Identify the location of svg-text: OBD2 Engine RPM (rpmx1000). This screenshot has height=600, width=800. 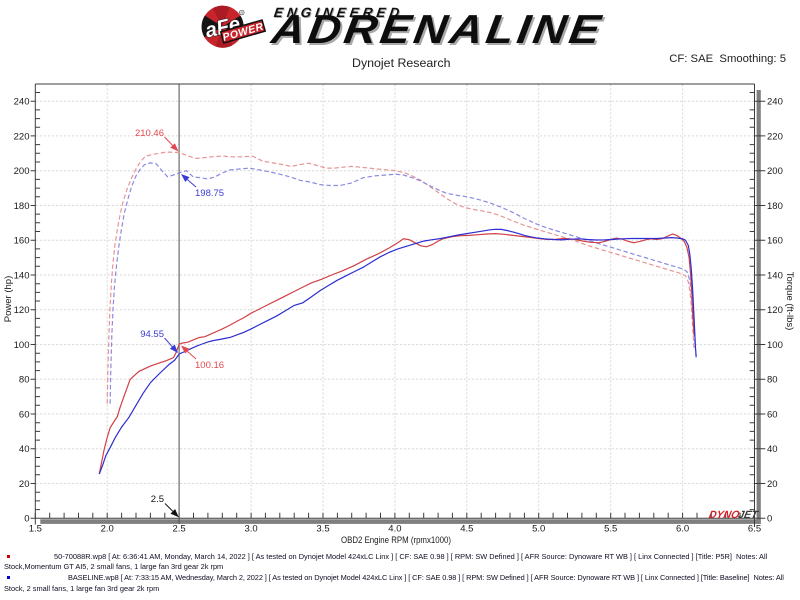
(396, 540).